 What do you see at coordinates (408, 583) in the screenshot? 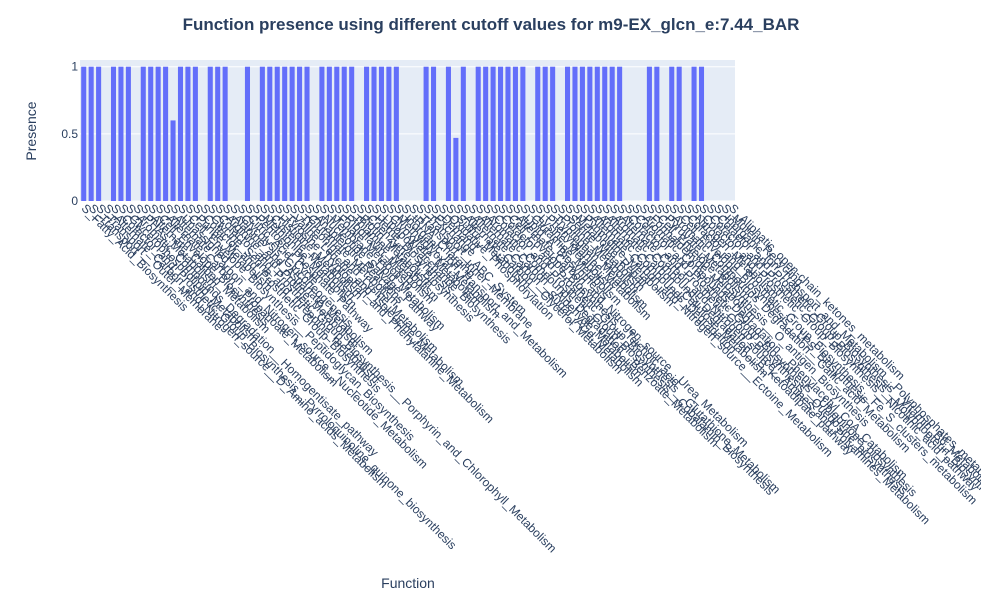
I see `x-axis-title: Function` at bounding box center [408, 583].